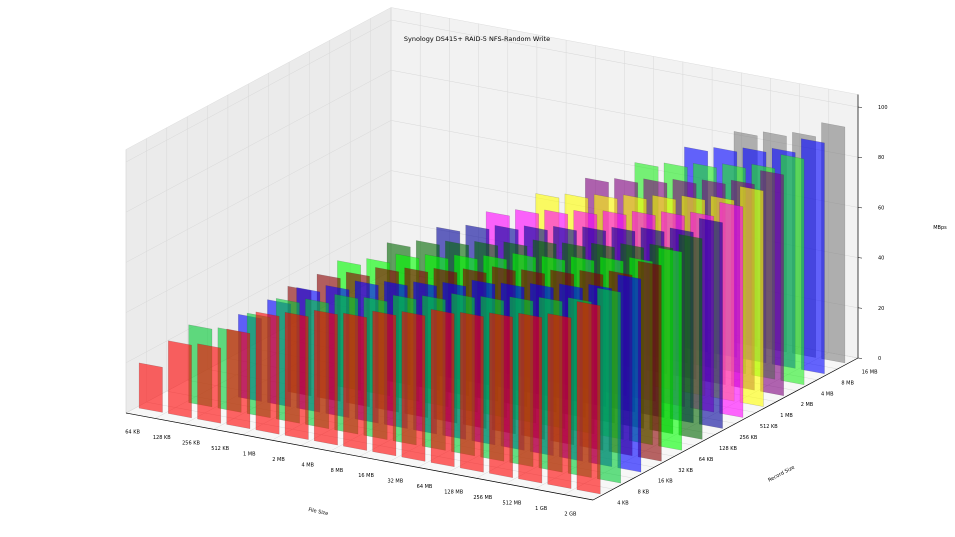 Image resolution: width=955 pixels, height=537 pixels. What do you see at coordinates (881, 259) in the screenshot?
I see `z-tick-label: 40` at bounding box center [881, 259].